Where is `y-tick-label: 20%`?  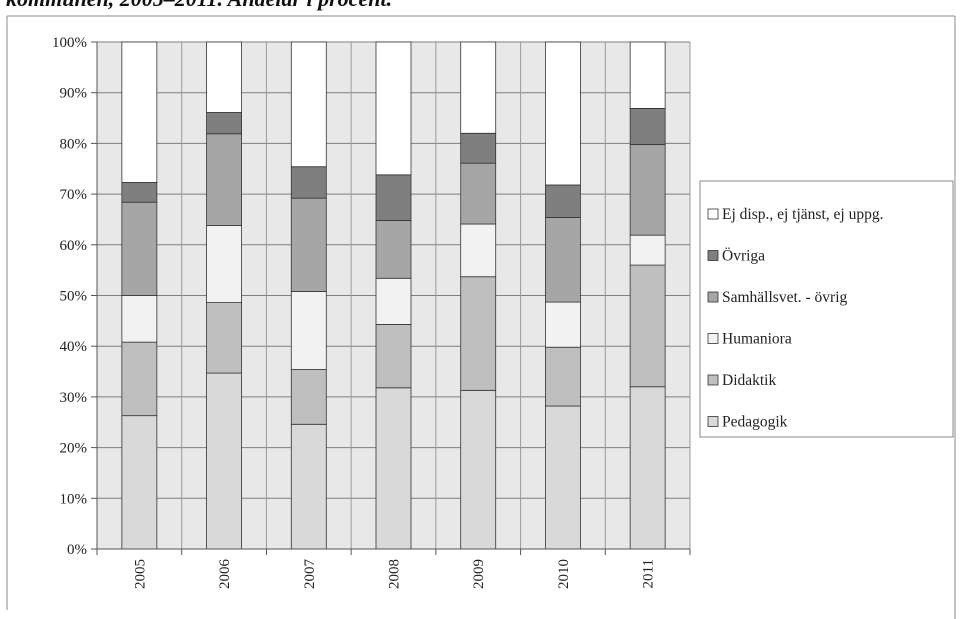 y-tick-label: 20% is located at coordinates (74, 449).